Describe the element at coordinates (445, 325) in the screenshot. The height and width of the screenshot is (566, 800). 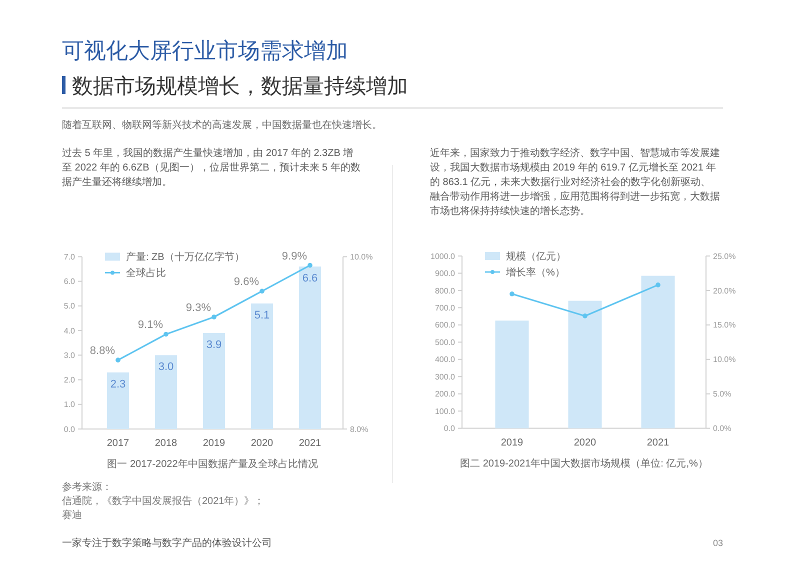
I see `y-tick-label: 600.0` at that location.